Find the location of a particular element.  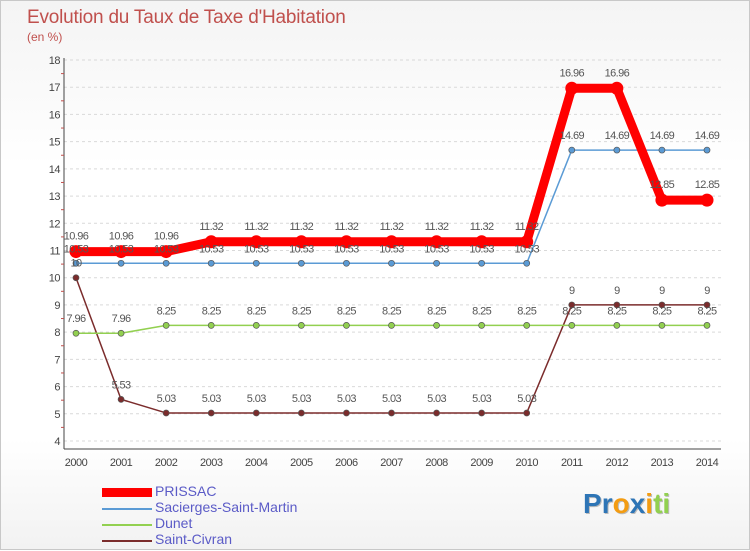

x-tick-label: 2010 is located at coordinates (526, 463).